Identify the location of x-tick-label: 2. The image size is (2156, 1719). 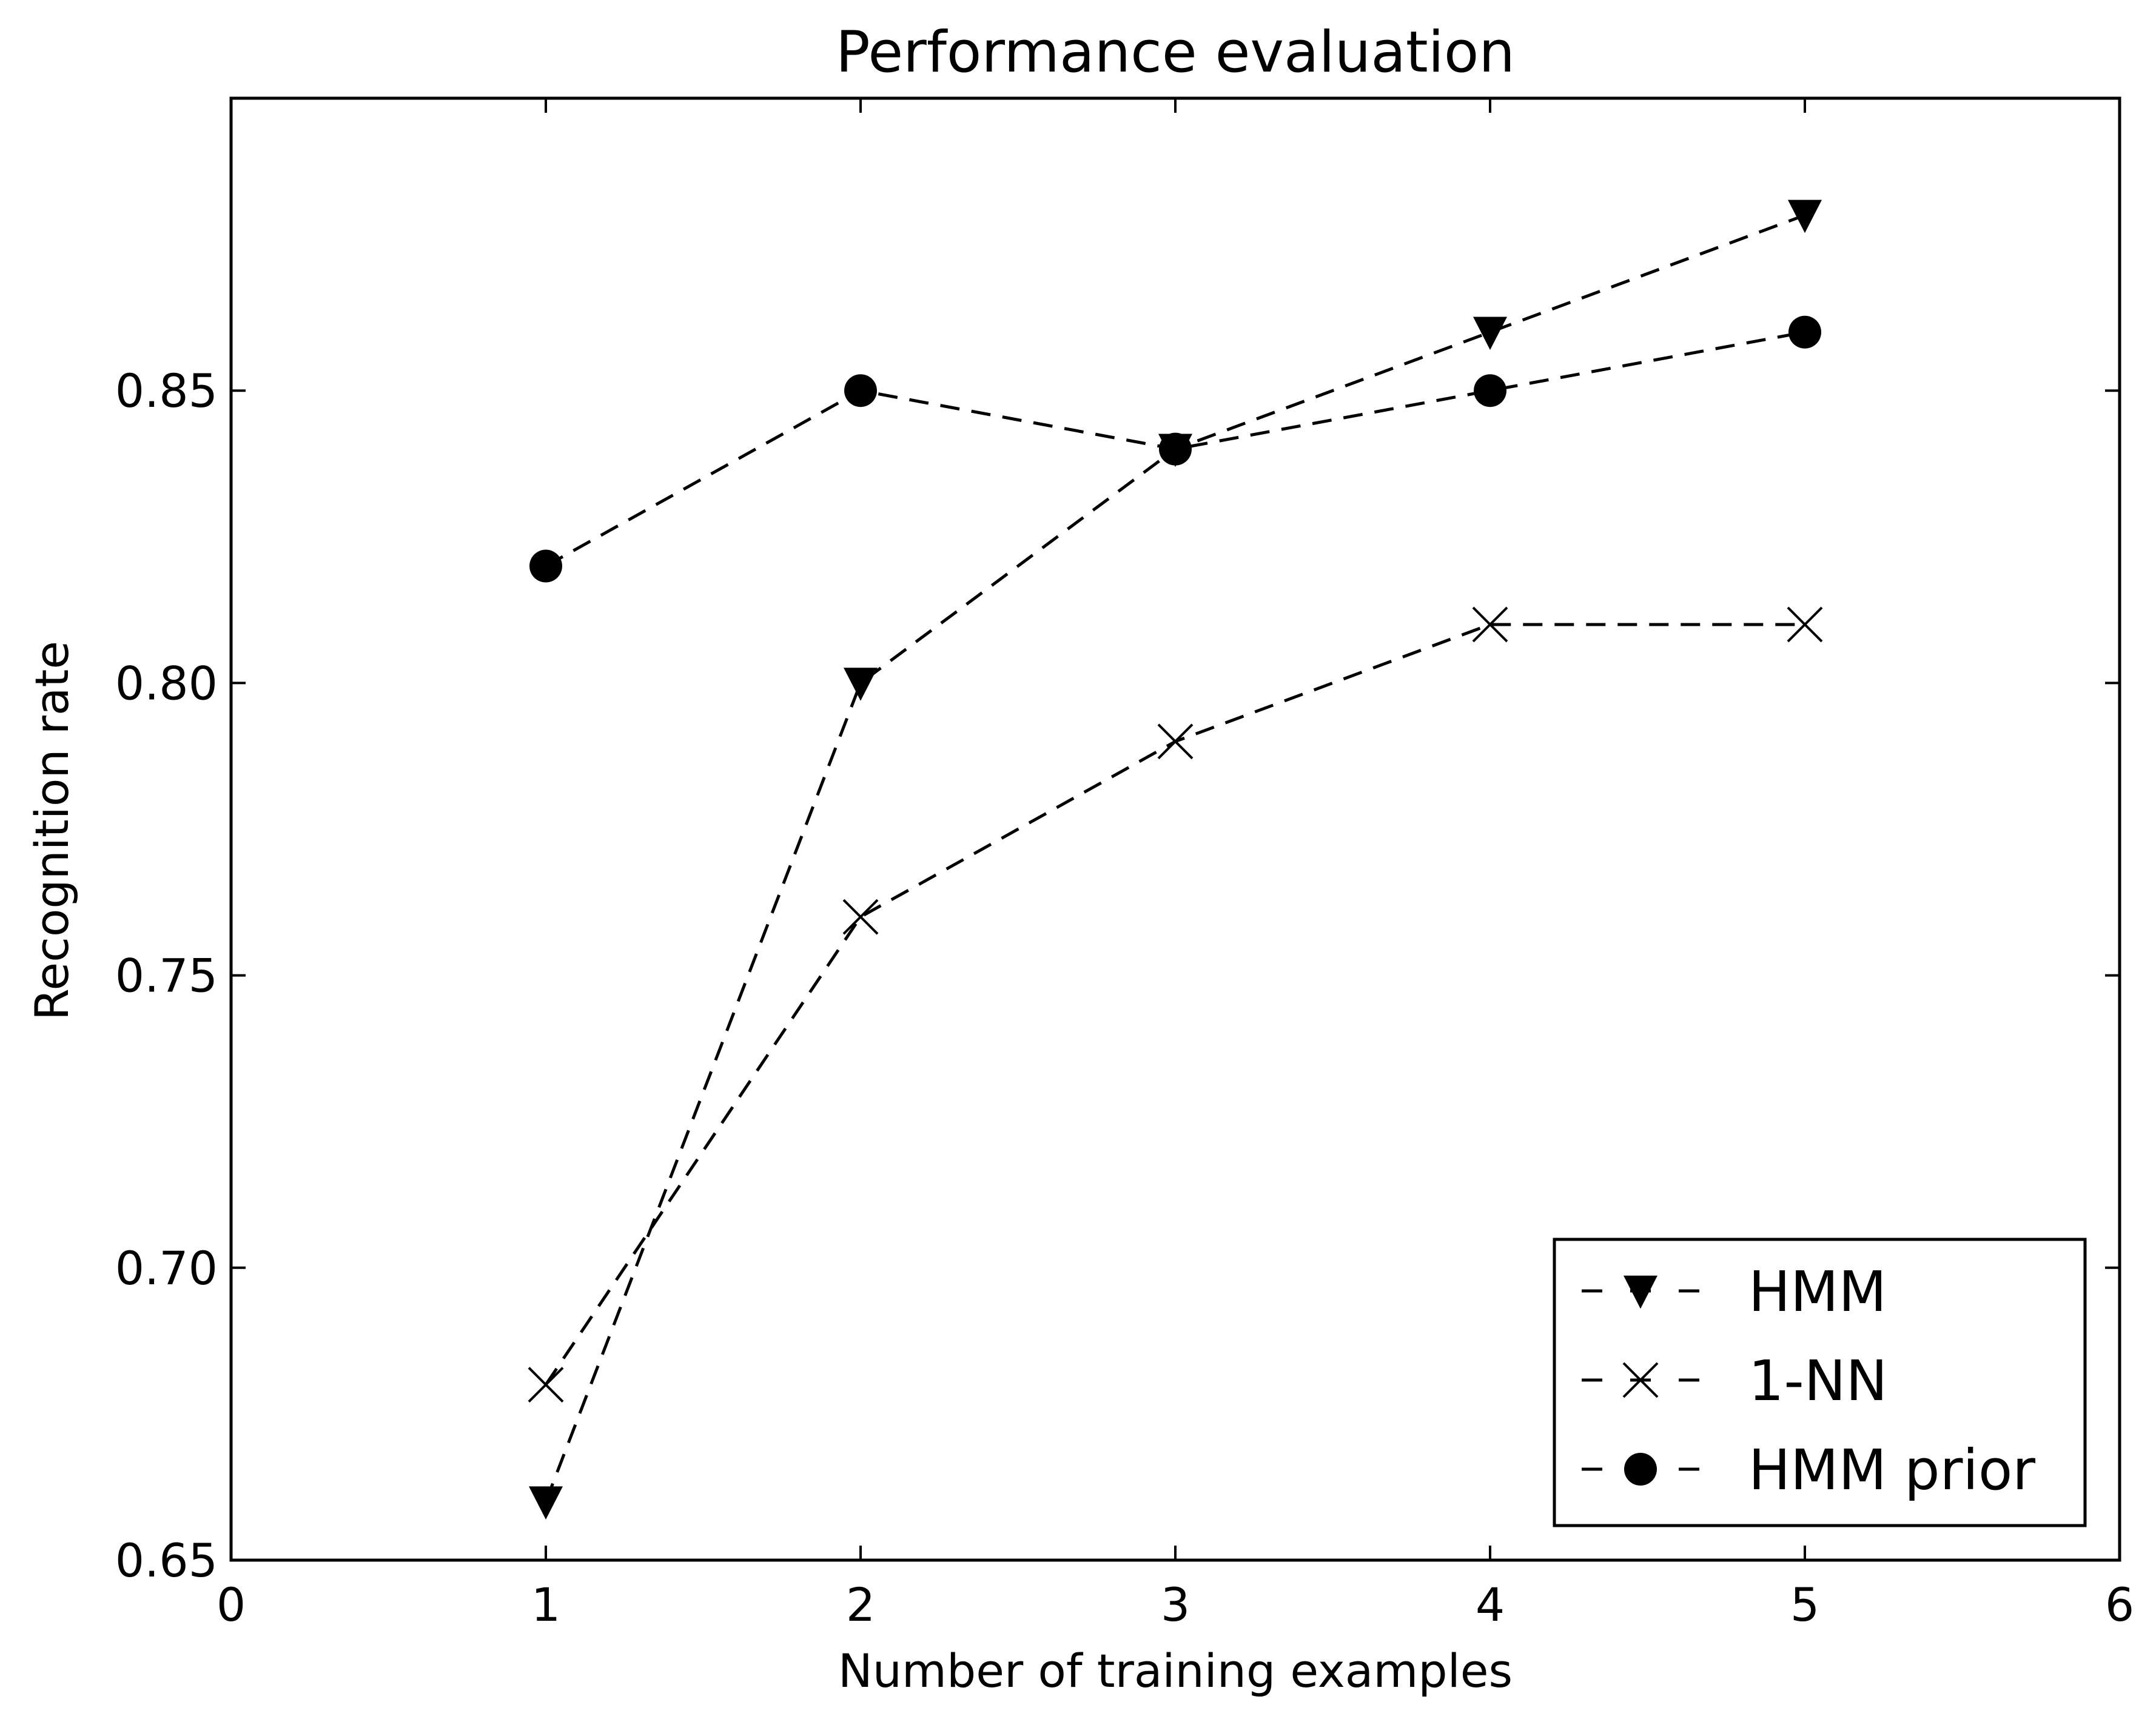
(860, 1605).